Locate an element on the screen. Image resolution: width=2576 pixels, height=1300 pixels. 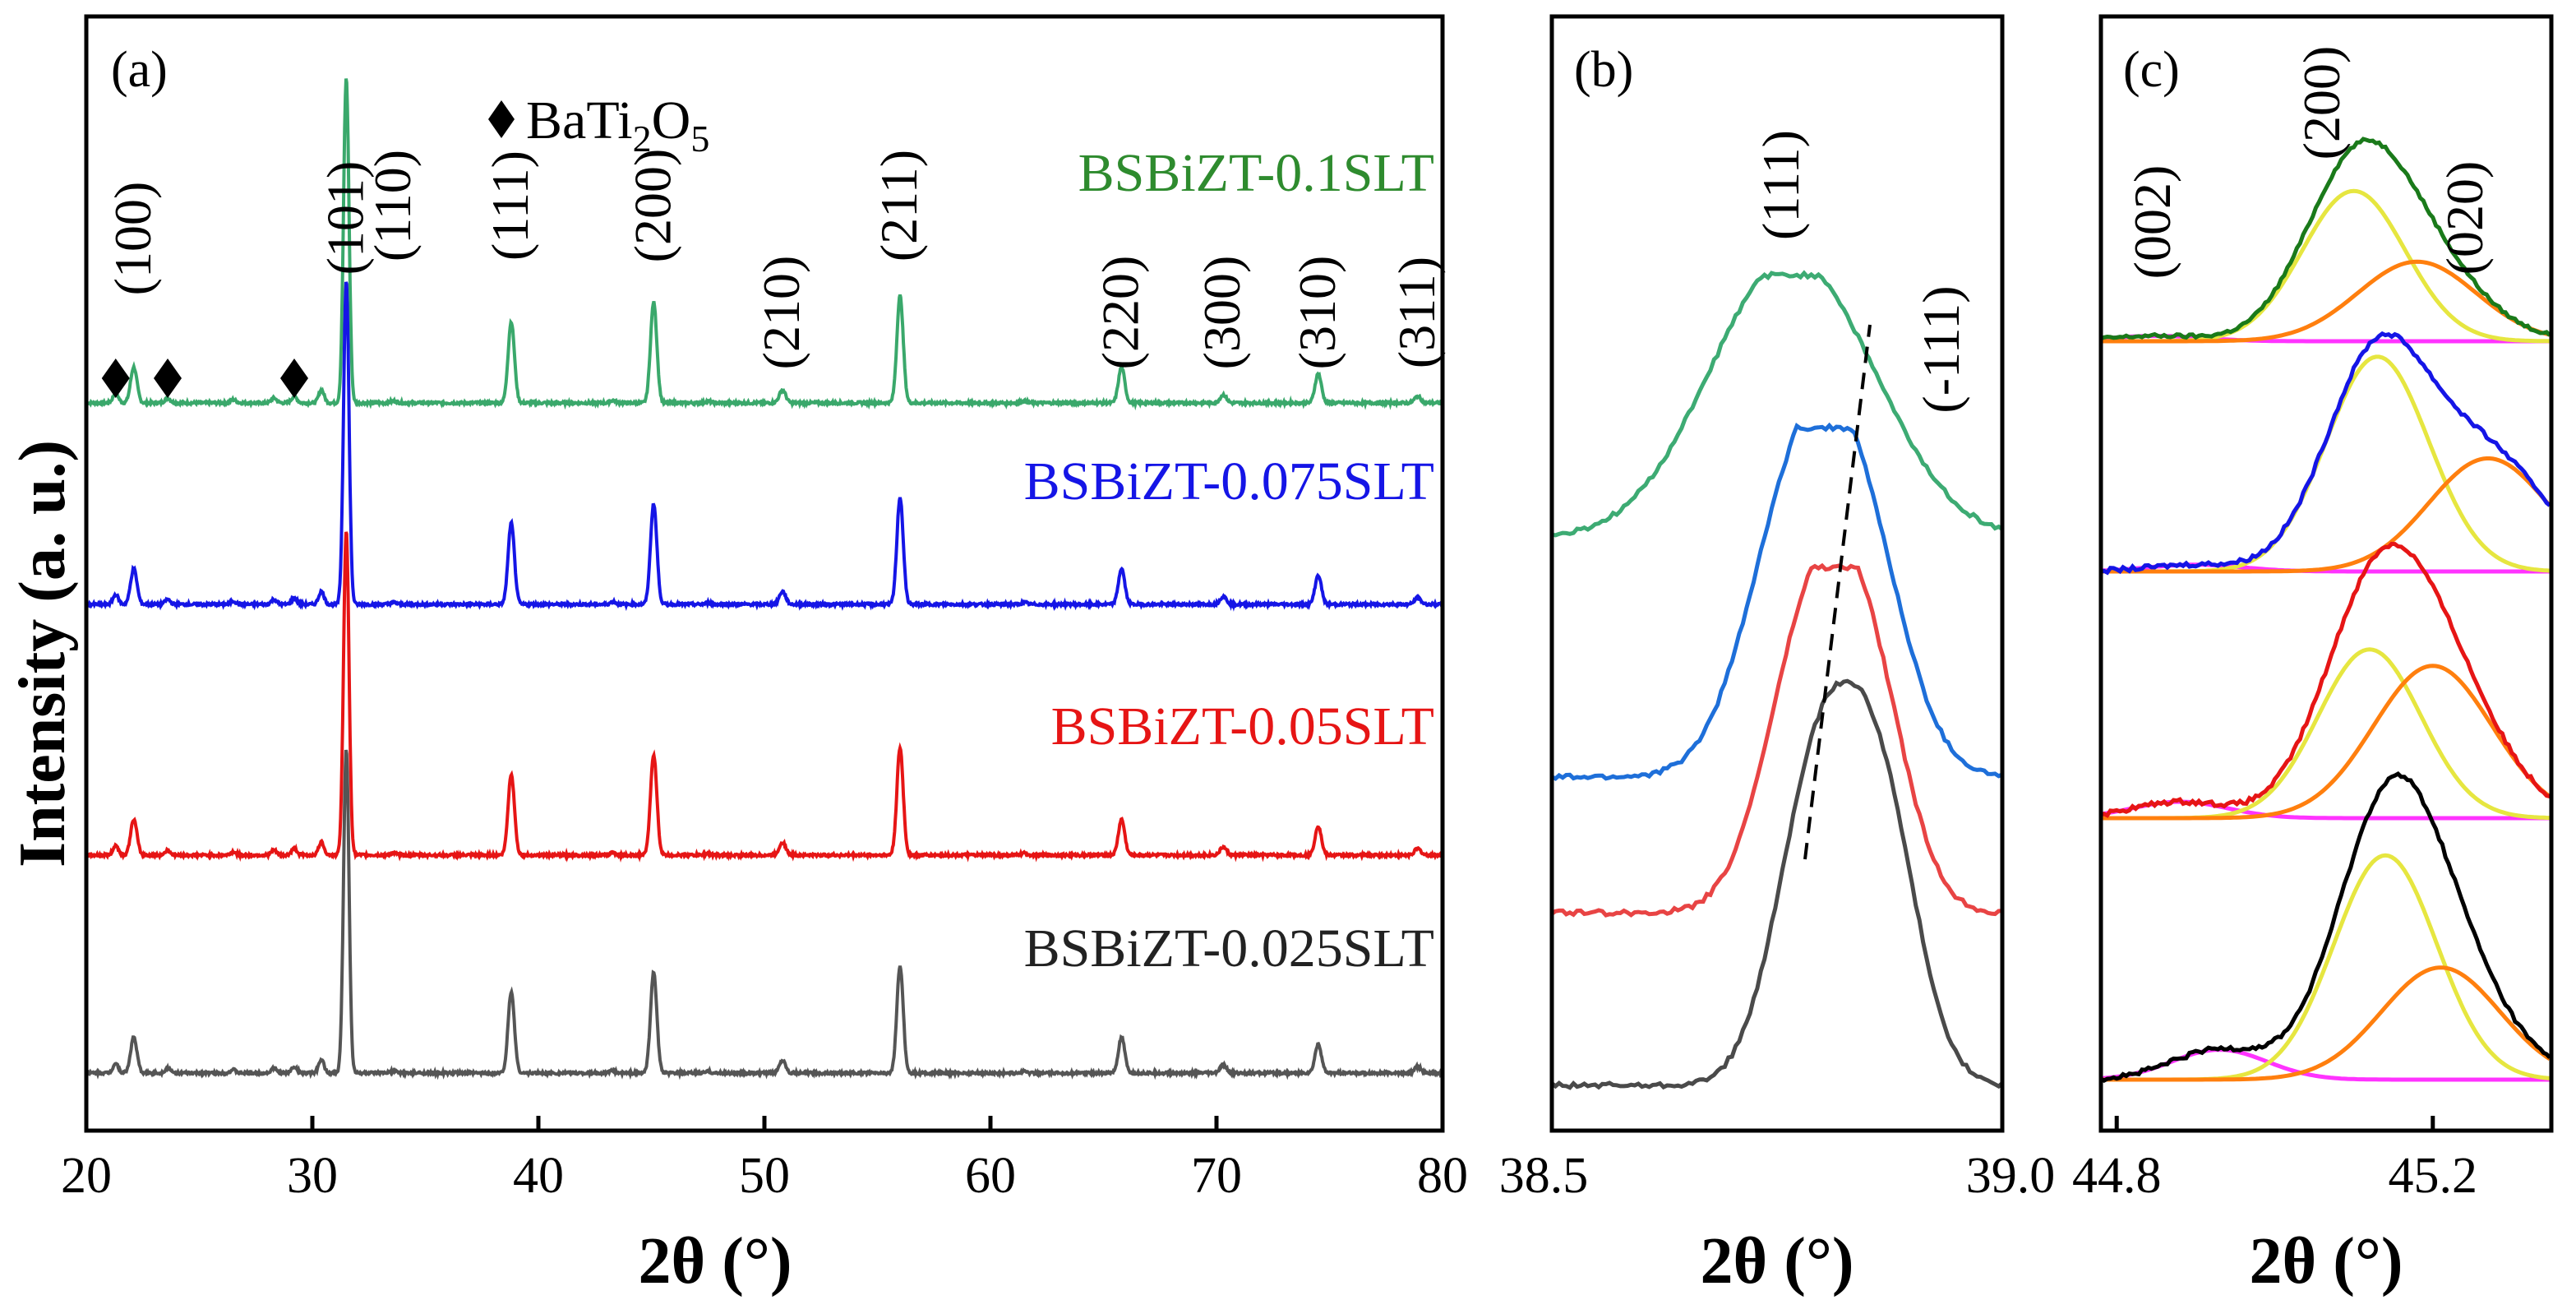
series-label: BSBiZT-0.1SLT is located at coordinates (1256, 173).